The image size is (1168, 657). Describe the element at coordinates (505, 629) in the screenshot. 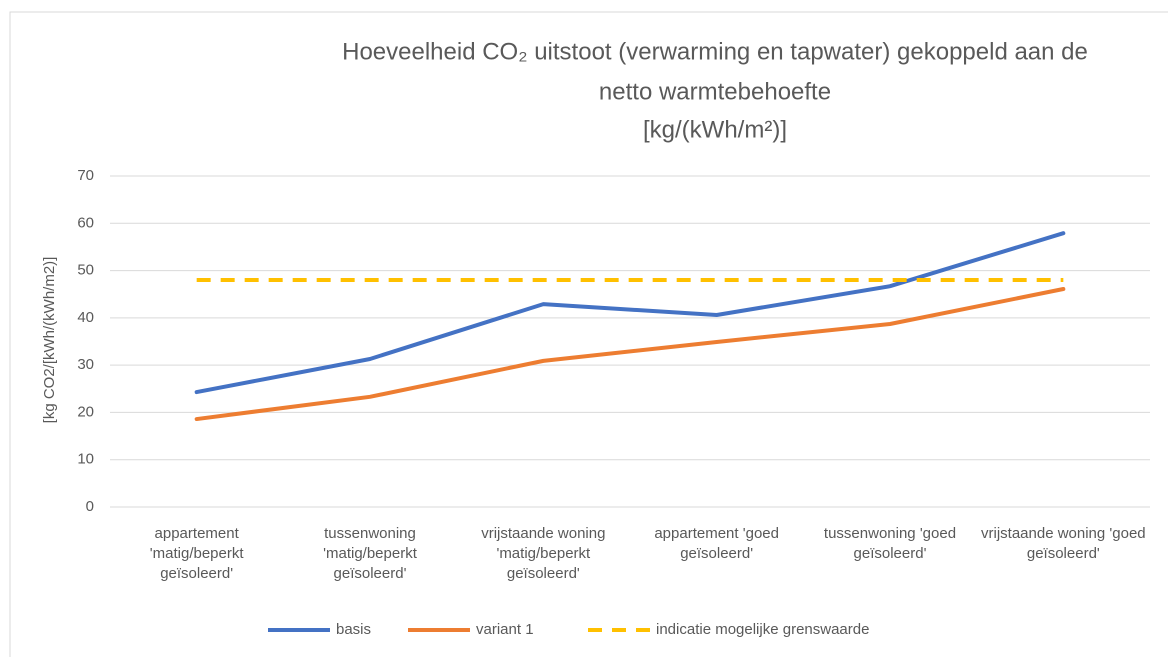

I see `legend-label: variant 1` at that location.